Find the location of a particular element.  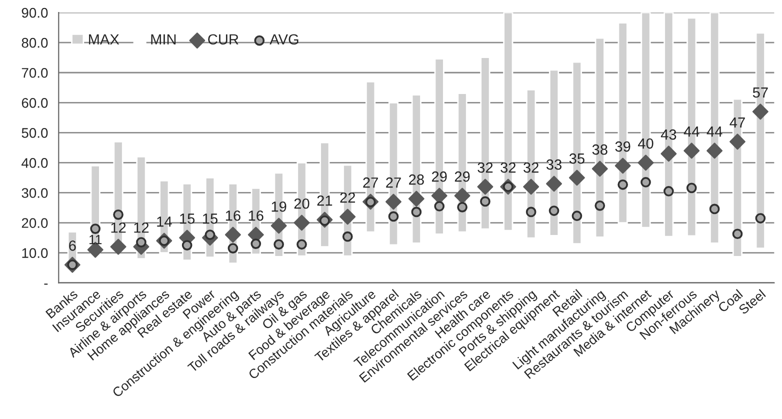

y-tick-label: 70.0 is located at coordinates (35, 73).